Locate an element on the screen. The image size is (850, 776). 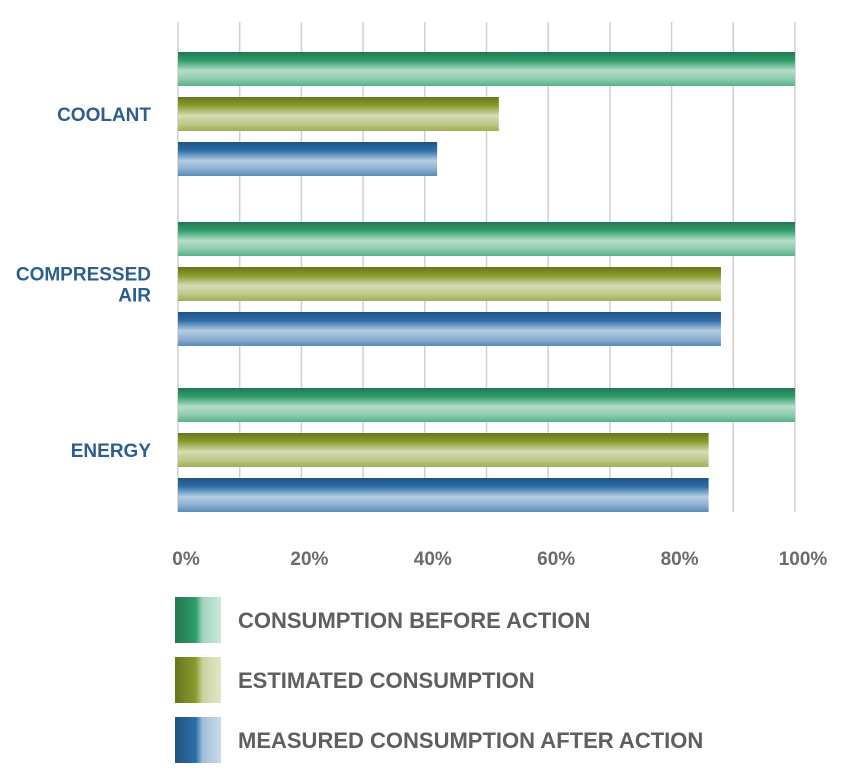
category-label: COMPRESSED is located at coordinates (83, 275).